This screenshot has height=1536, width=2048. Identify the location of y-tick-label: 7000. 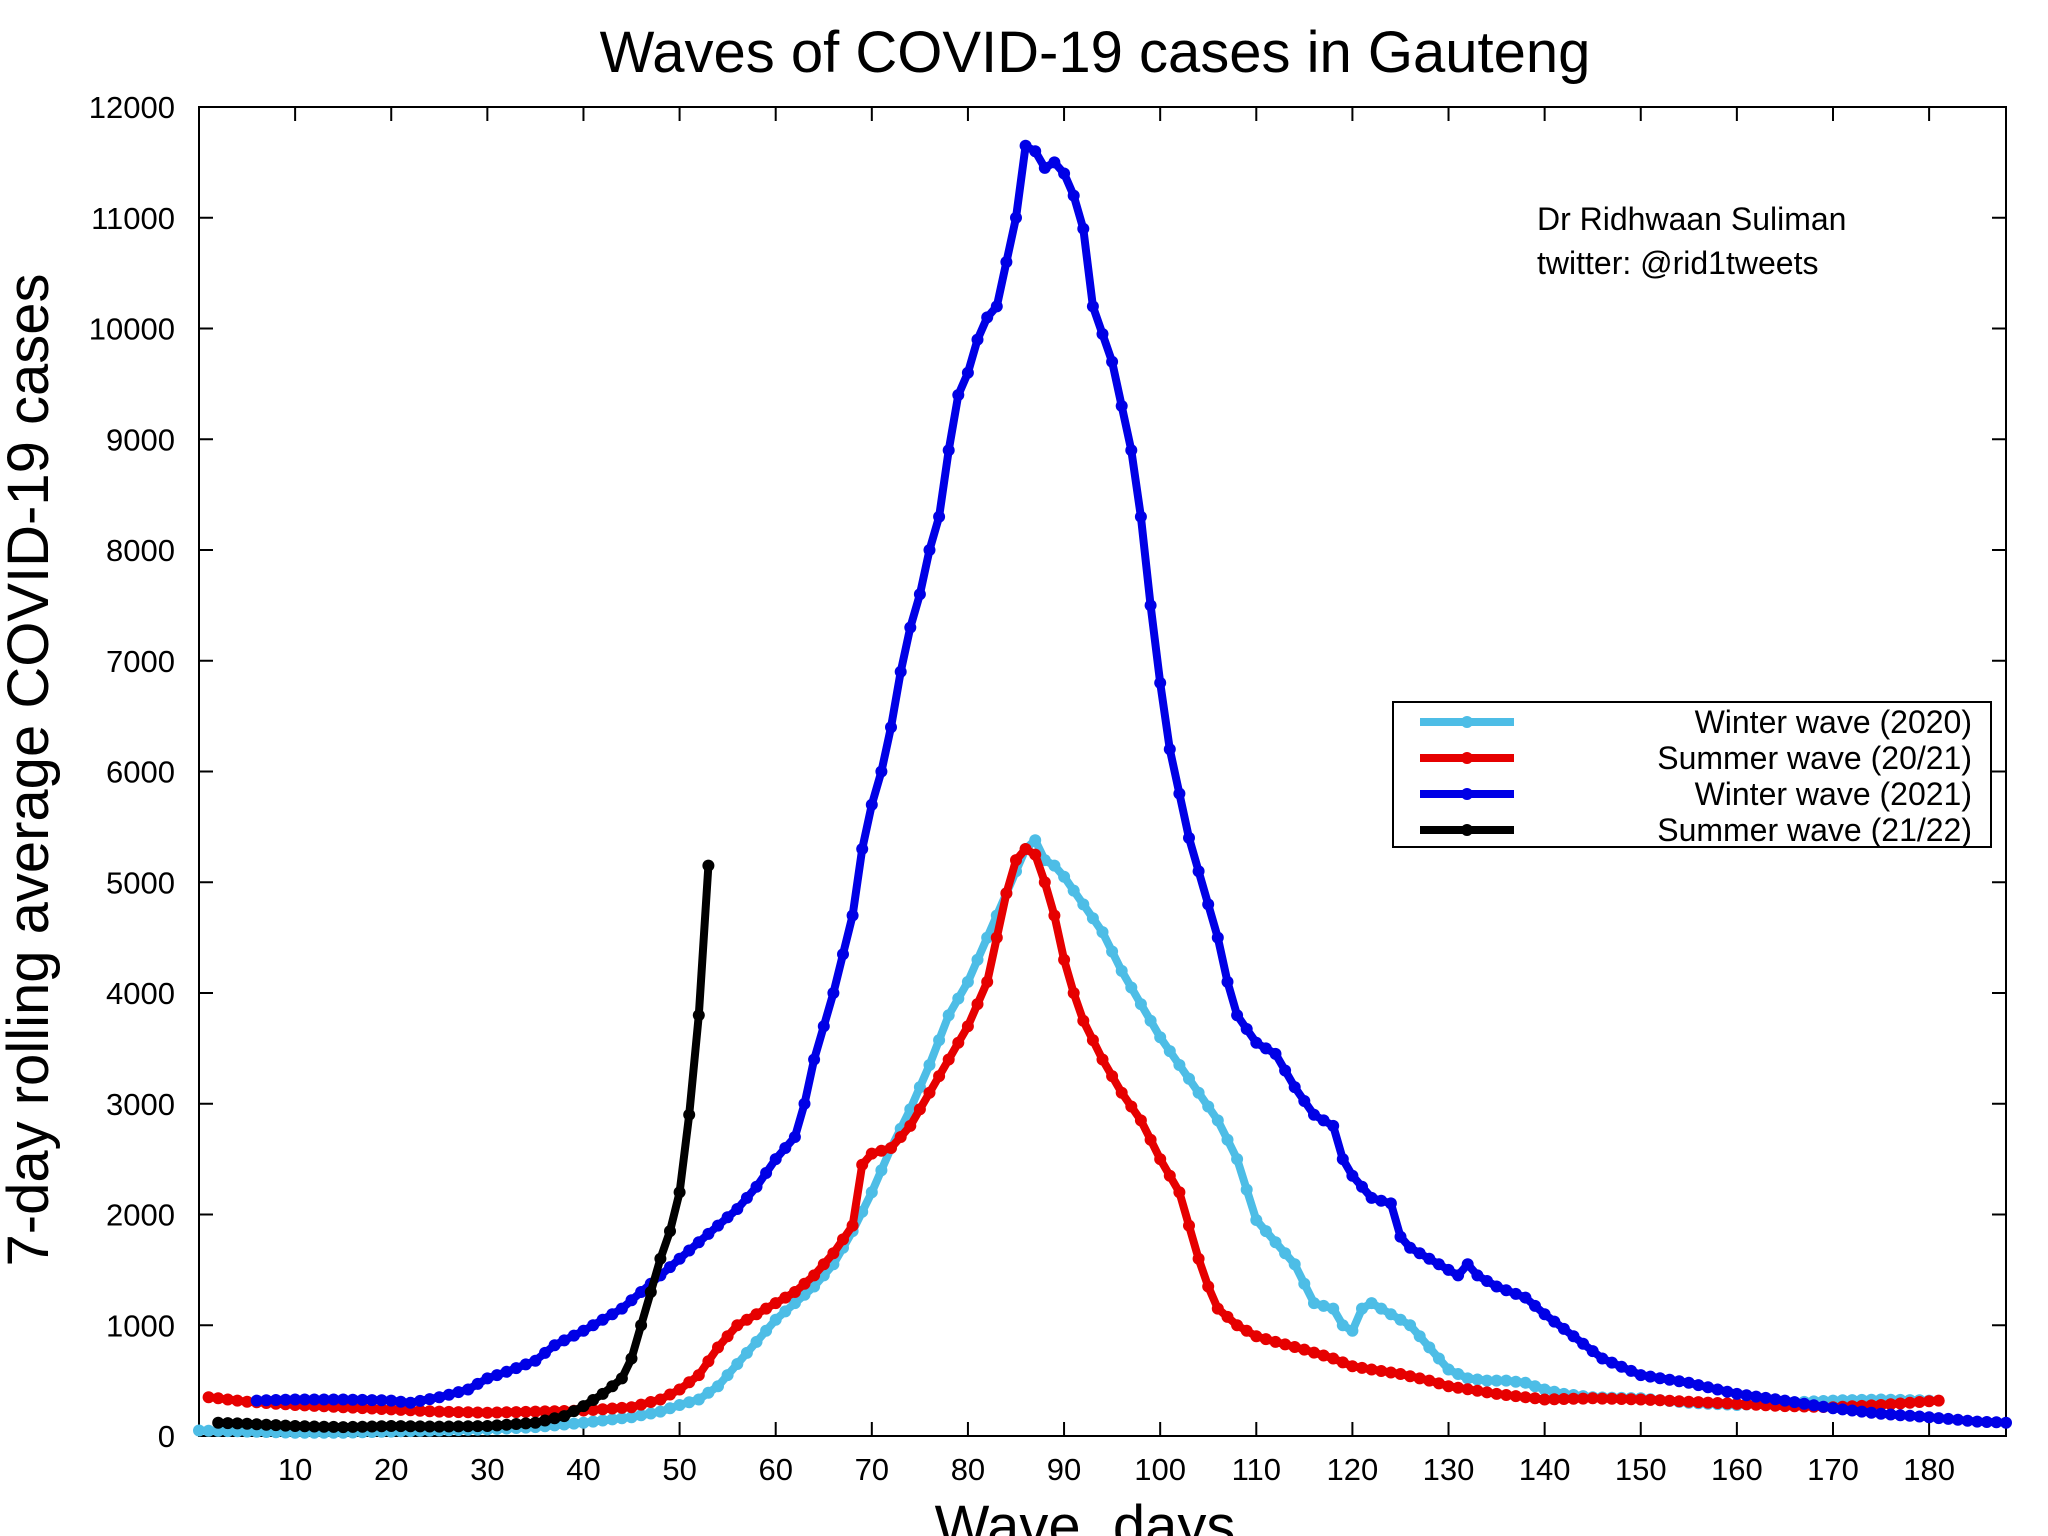
(140, 661).